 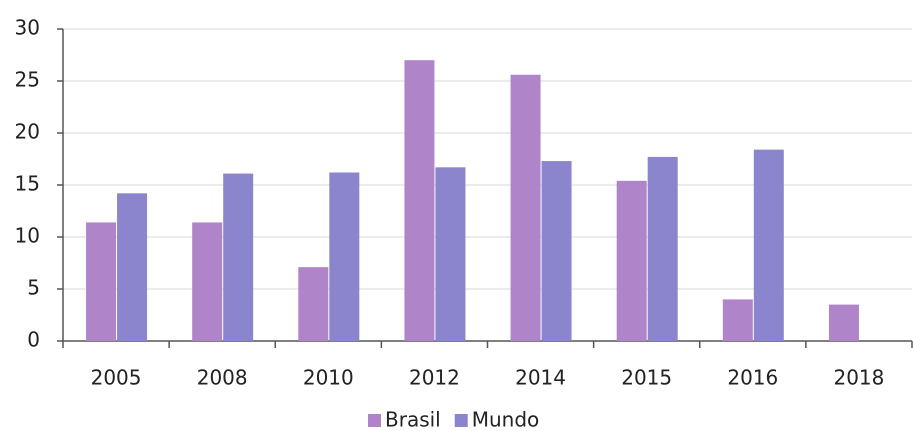 I want to click on y-tick-label: 20, so click(x=27, y=132).